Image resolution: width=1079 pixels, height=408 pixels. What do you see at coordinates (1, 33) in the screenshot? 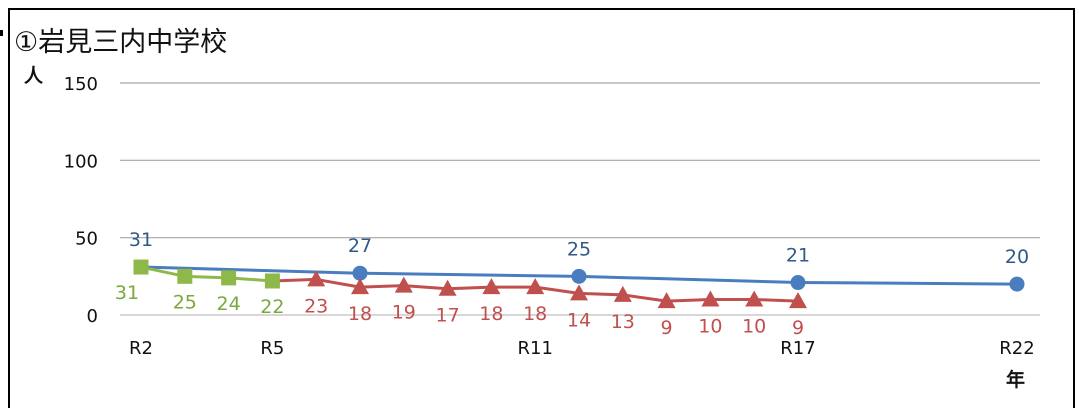
I see `frame-edge-mark` at bounding box center [1, 33].